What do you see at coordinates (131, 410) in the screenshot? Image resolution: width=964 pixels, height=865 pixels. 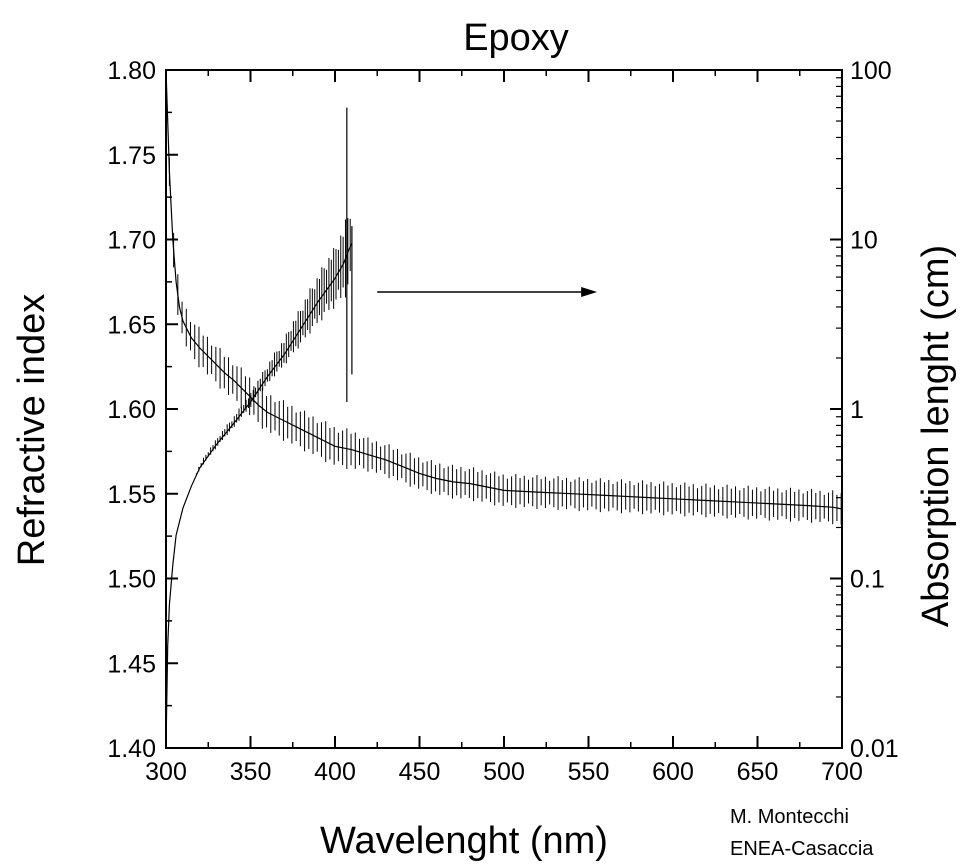 I see `y-tick-label: 1.60` at bounding box center [131, 410].